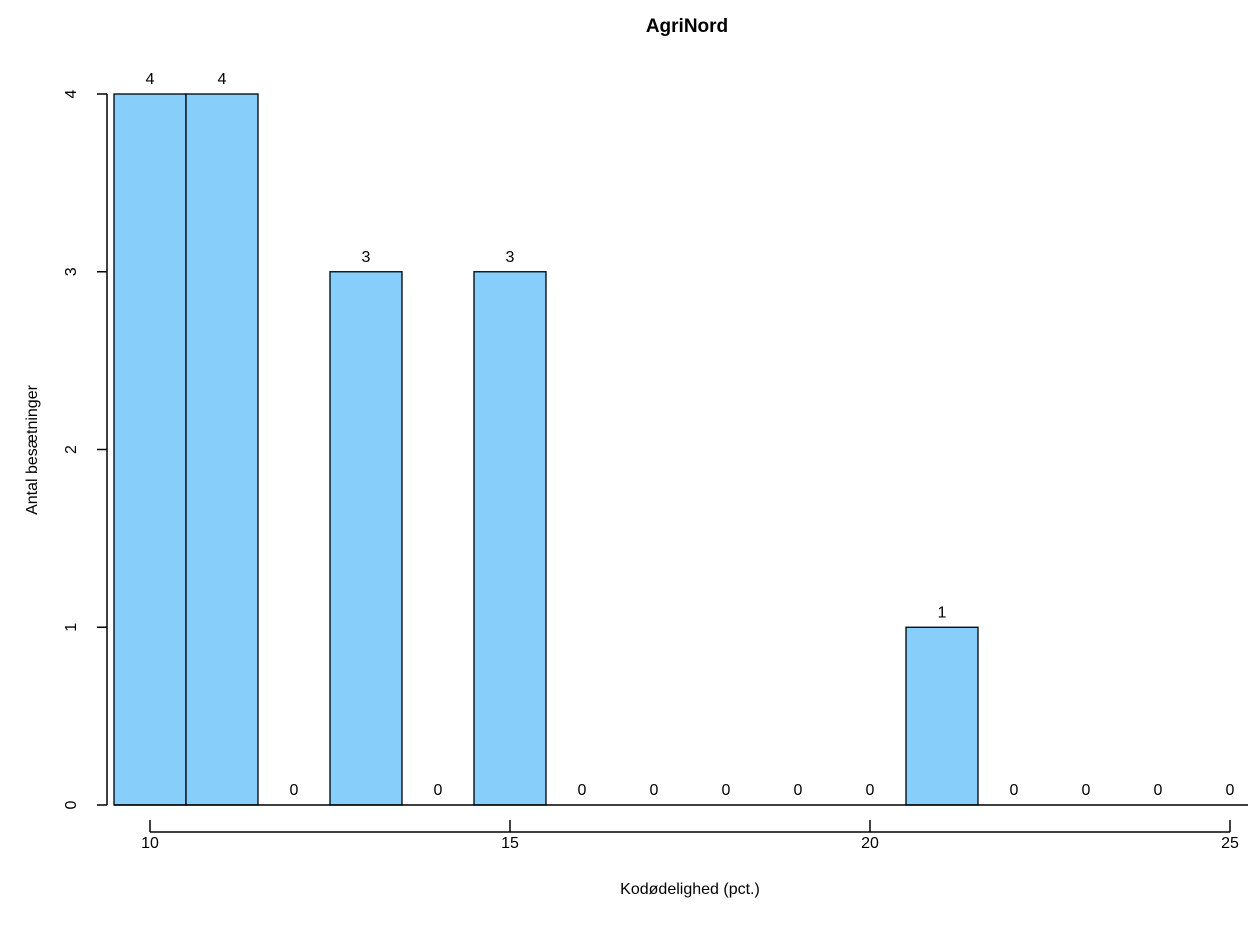 The width and height of the screenshot is (1254, 931). Describe the element at coordinates (510, 257) in the screenshot. I see `data-label-15: 3` at that location.